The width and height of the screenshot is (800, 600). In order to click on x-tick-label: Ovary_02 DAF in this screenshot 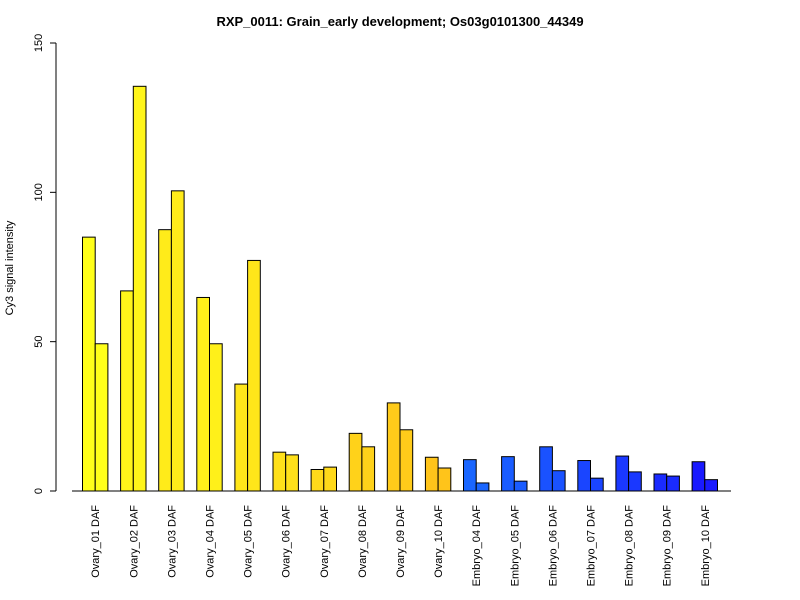, I will do `click(134, 541)`.